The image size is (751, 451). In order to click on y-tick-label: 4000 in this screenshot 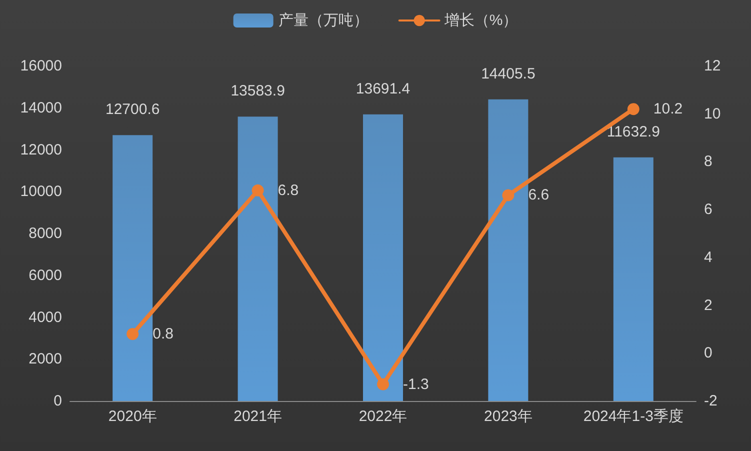, I will do `click(45, 317)`.